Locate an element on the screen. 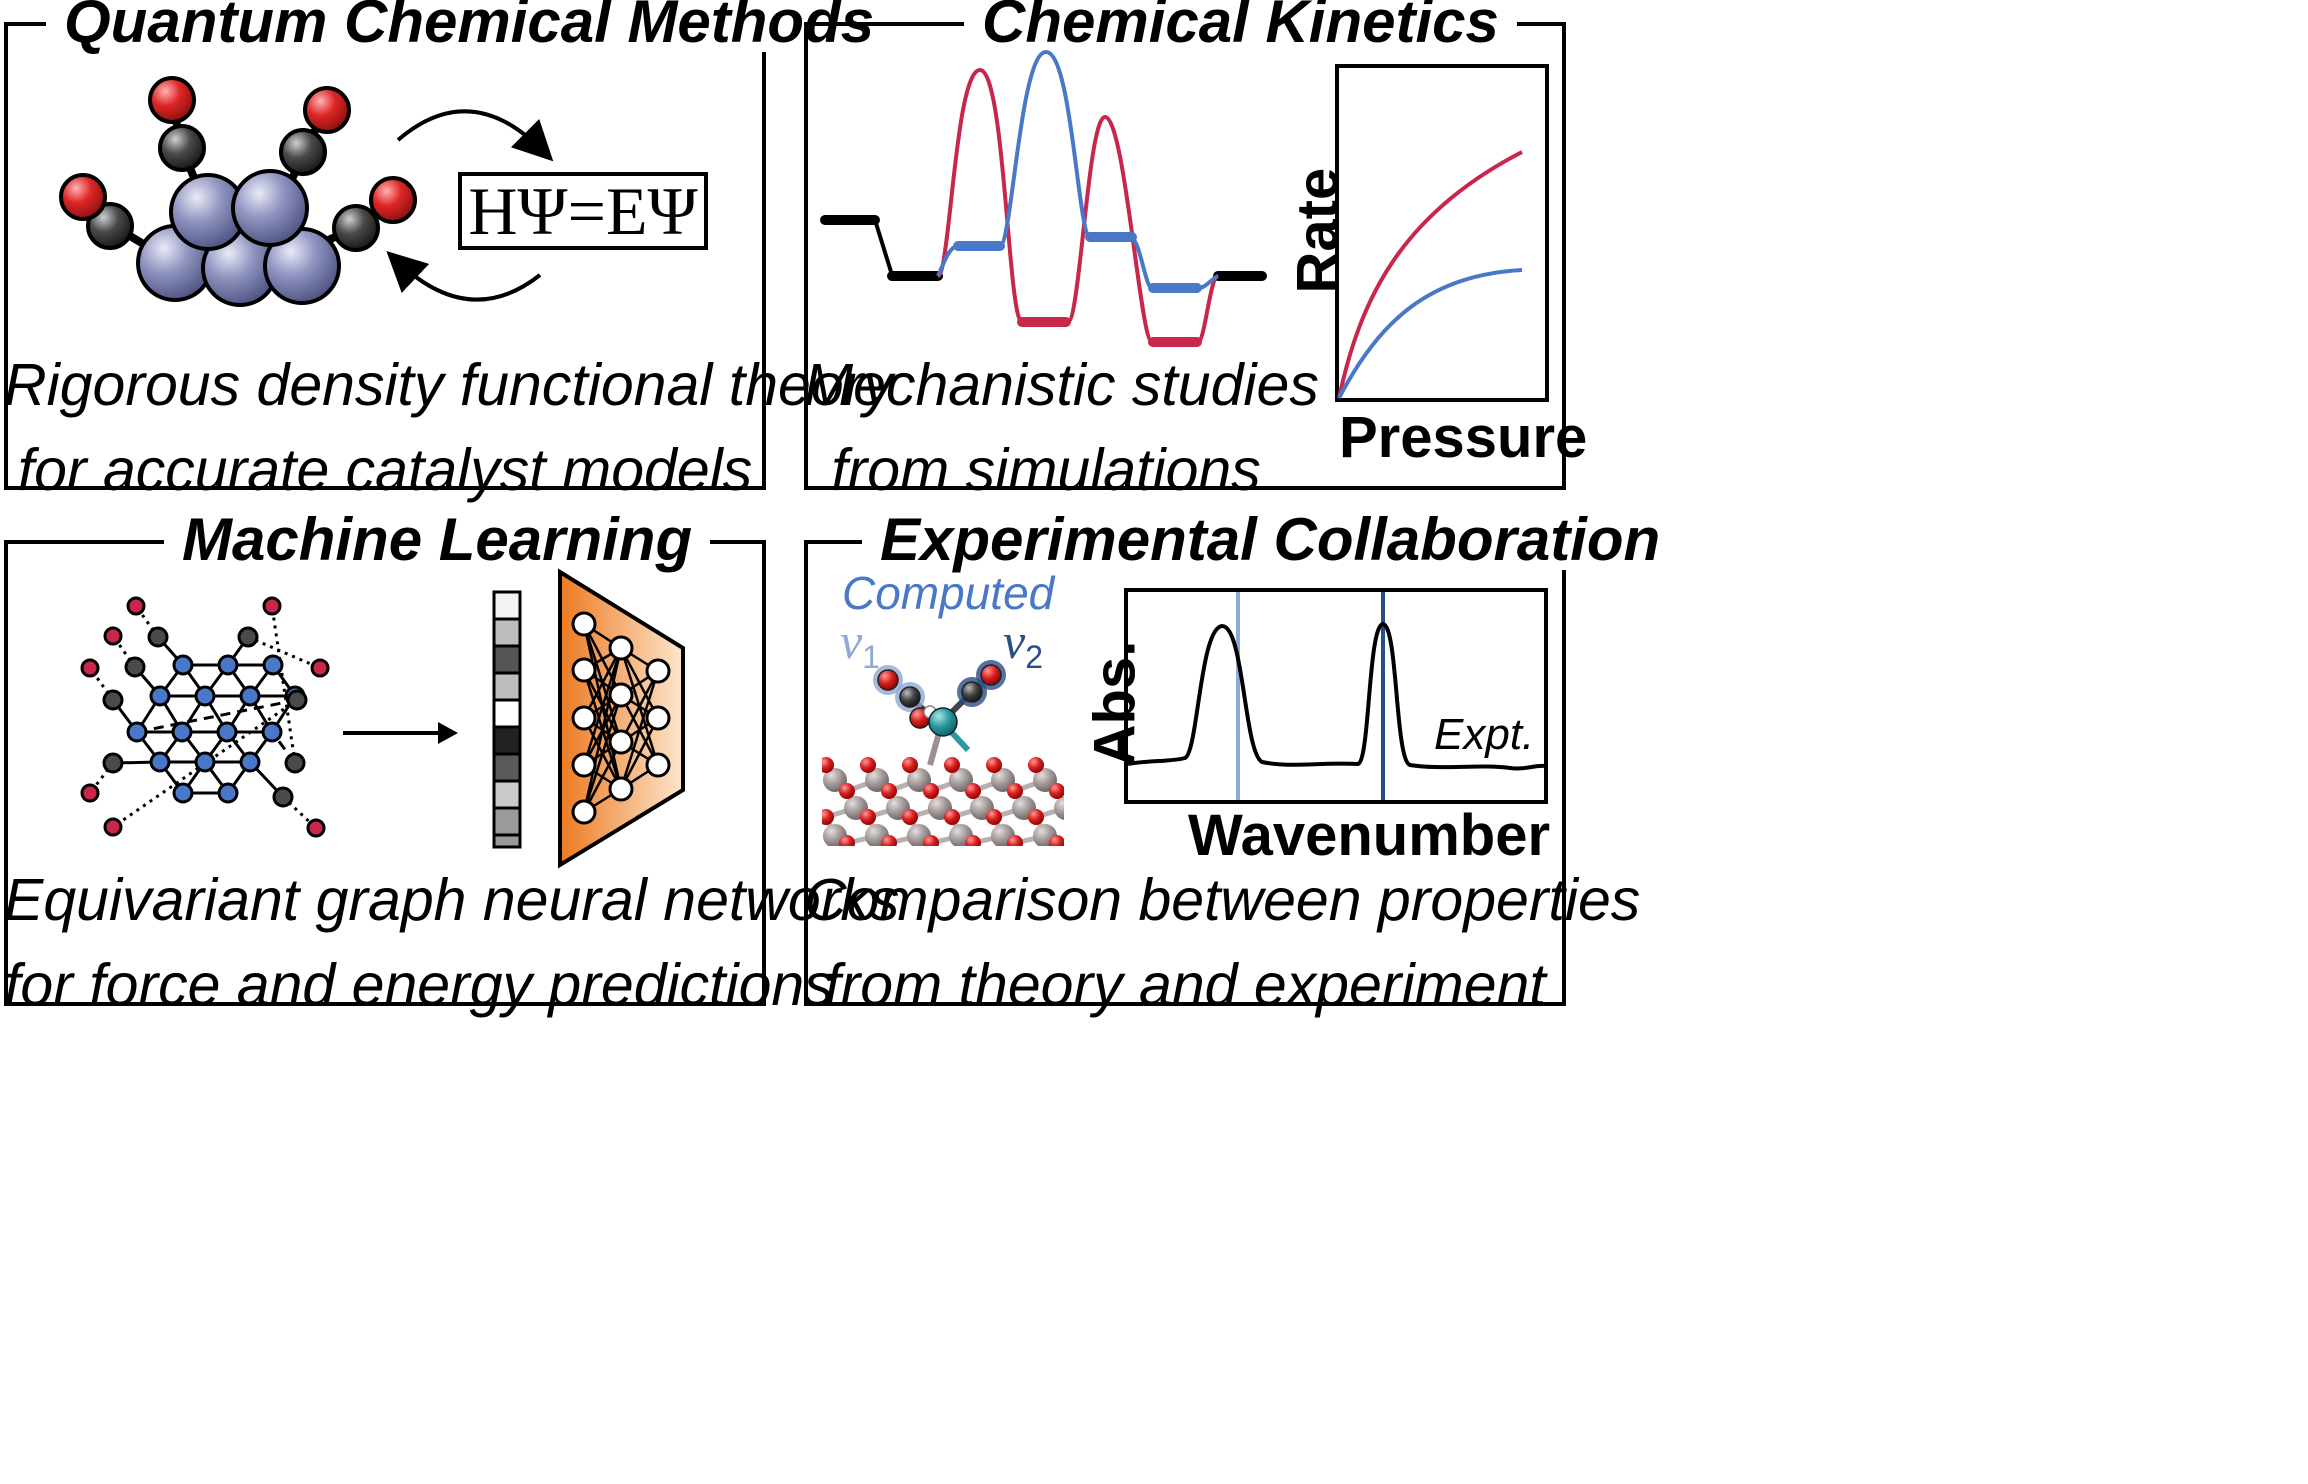 The height and width of the screenshot is (1484, 2308). caption-qcm-line1: Rigorous density functional theory is located at coordinates (448, 385).